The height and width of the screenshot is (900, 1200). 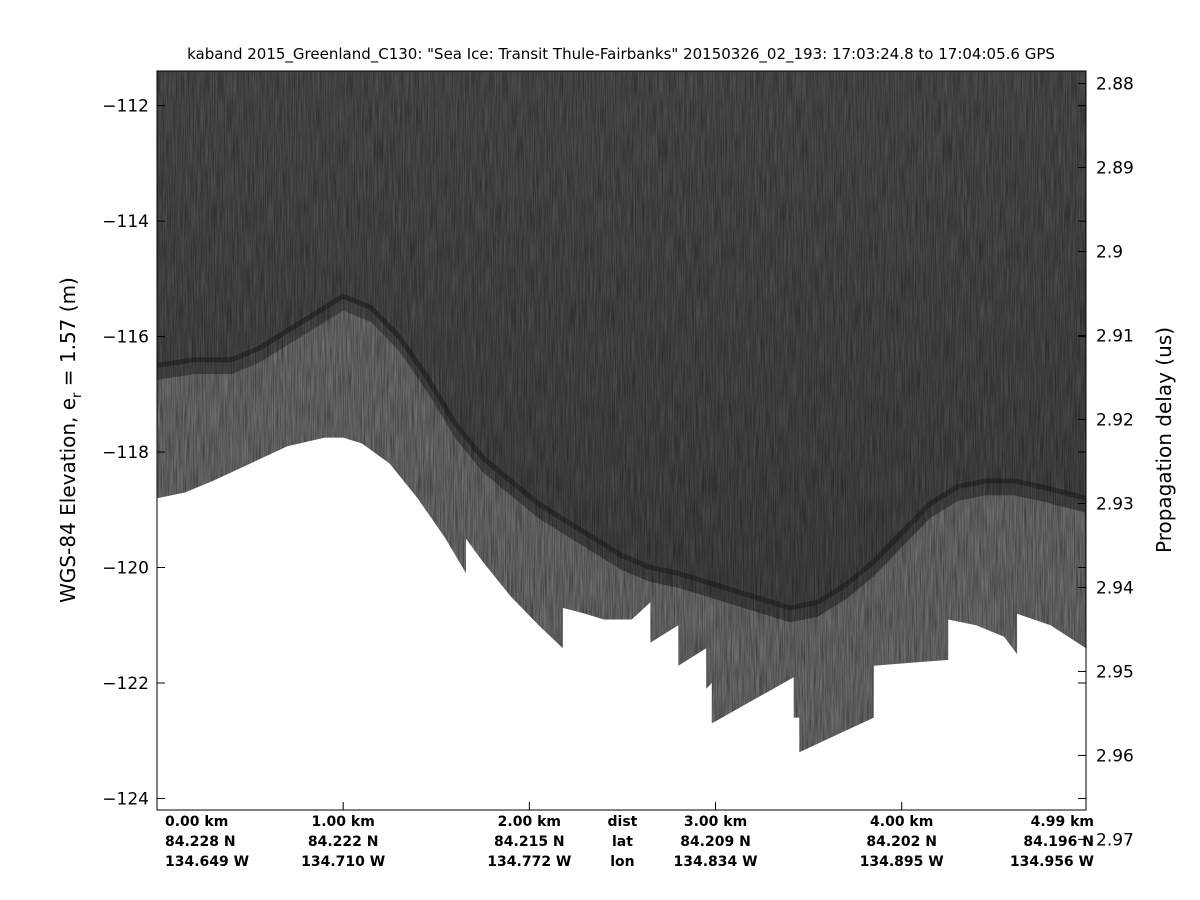 What do you see at coordinates (715, 862) in the screenshot?
I see `x-tick-lon-label: 134.834 W` at bounding box center [715, 862].